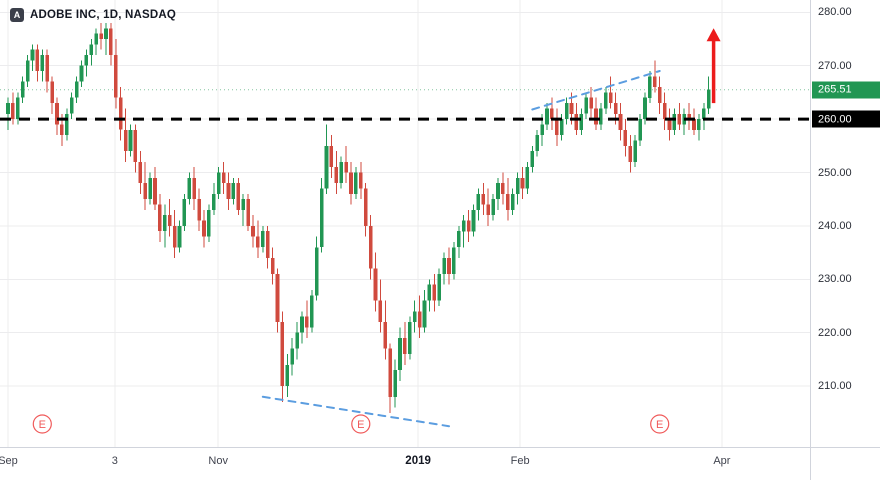 The width and height of the screenshot is (880, 480). Describe the element at coordinates (520, 461) in the screenshot. I see `time-axis-label: Feb` at that location.